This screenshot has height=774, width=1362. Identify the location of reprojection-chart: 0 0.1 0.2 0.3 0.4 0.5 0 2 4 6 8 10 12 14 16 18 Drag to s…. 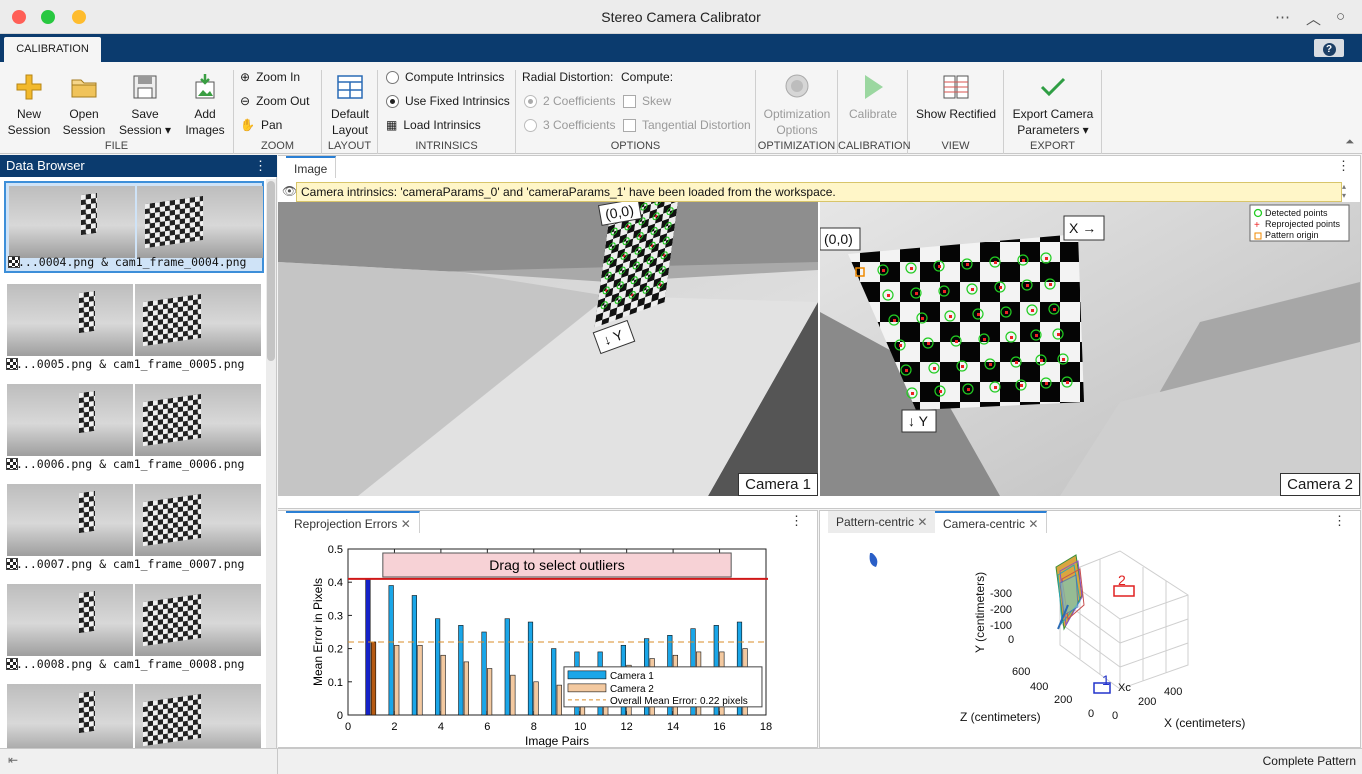
(543, 641).